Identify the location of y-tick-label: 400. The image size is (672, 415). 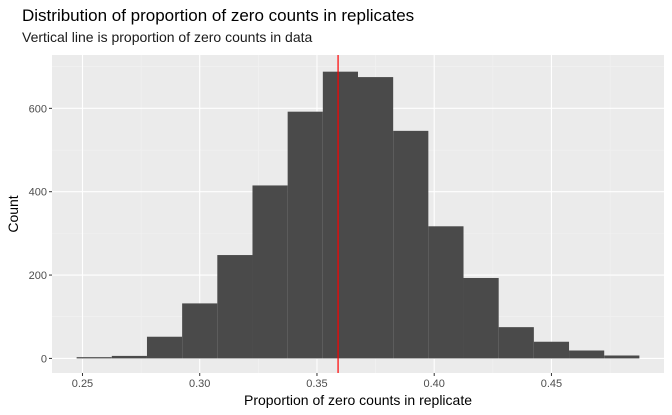
(38, 193).